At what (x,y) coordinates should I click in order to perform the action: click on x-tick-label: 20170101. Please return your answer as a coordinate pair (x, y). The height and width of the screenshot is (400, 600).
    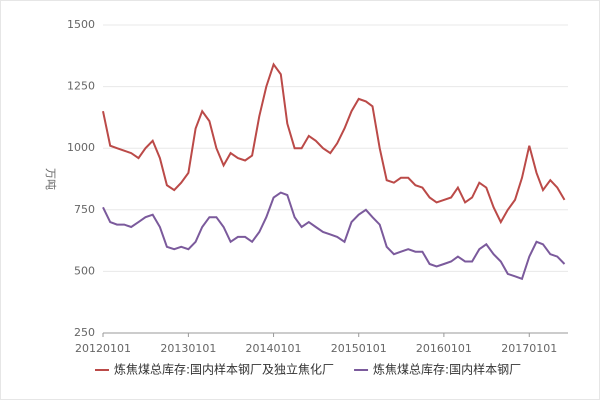
    Looking at the image, I should click on (529, 348).